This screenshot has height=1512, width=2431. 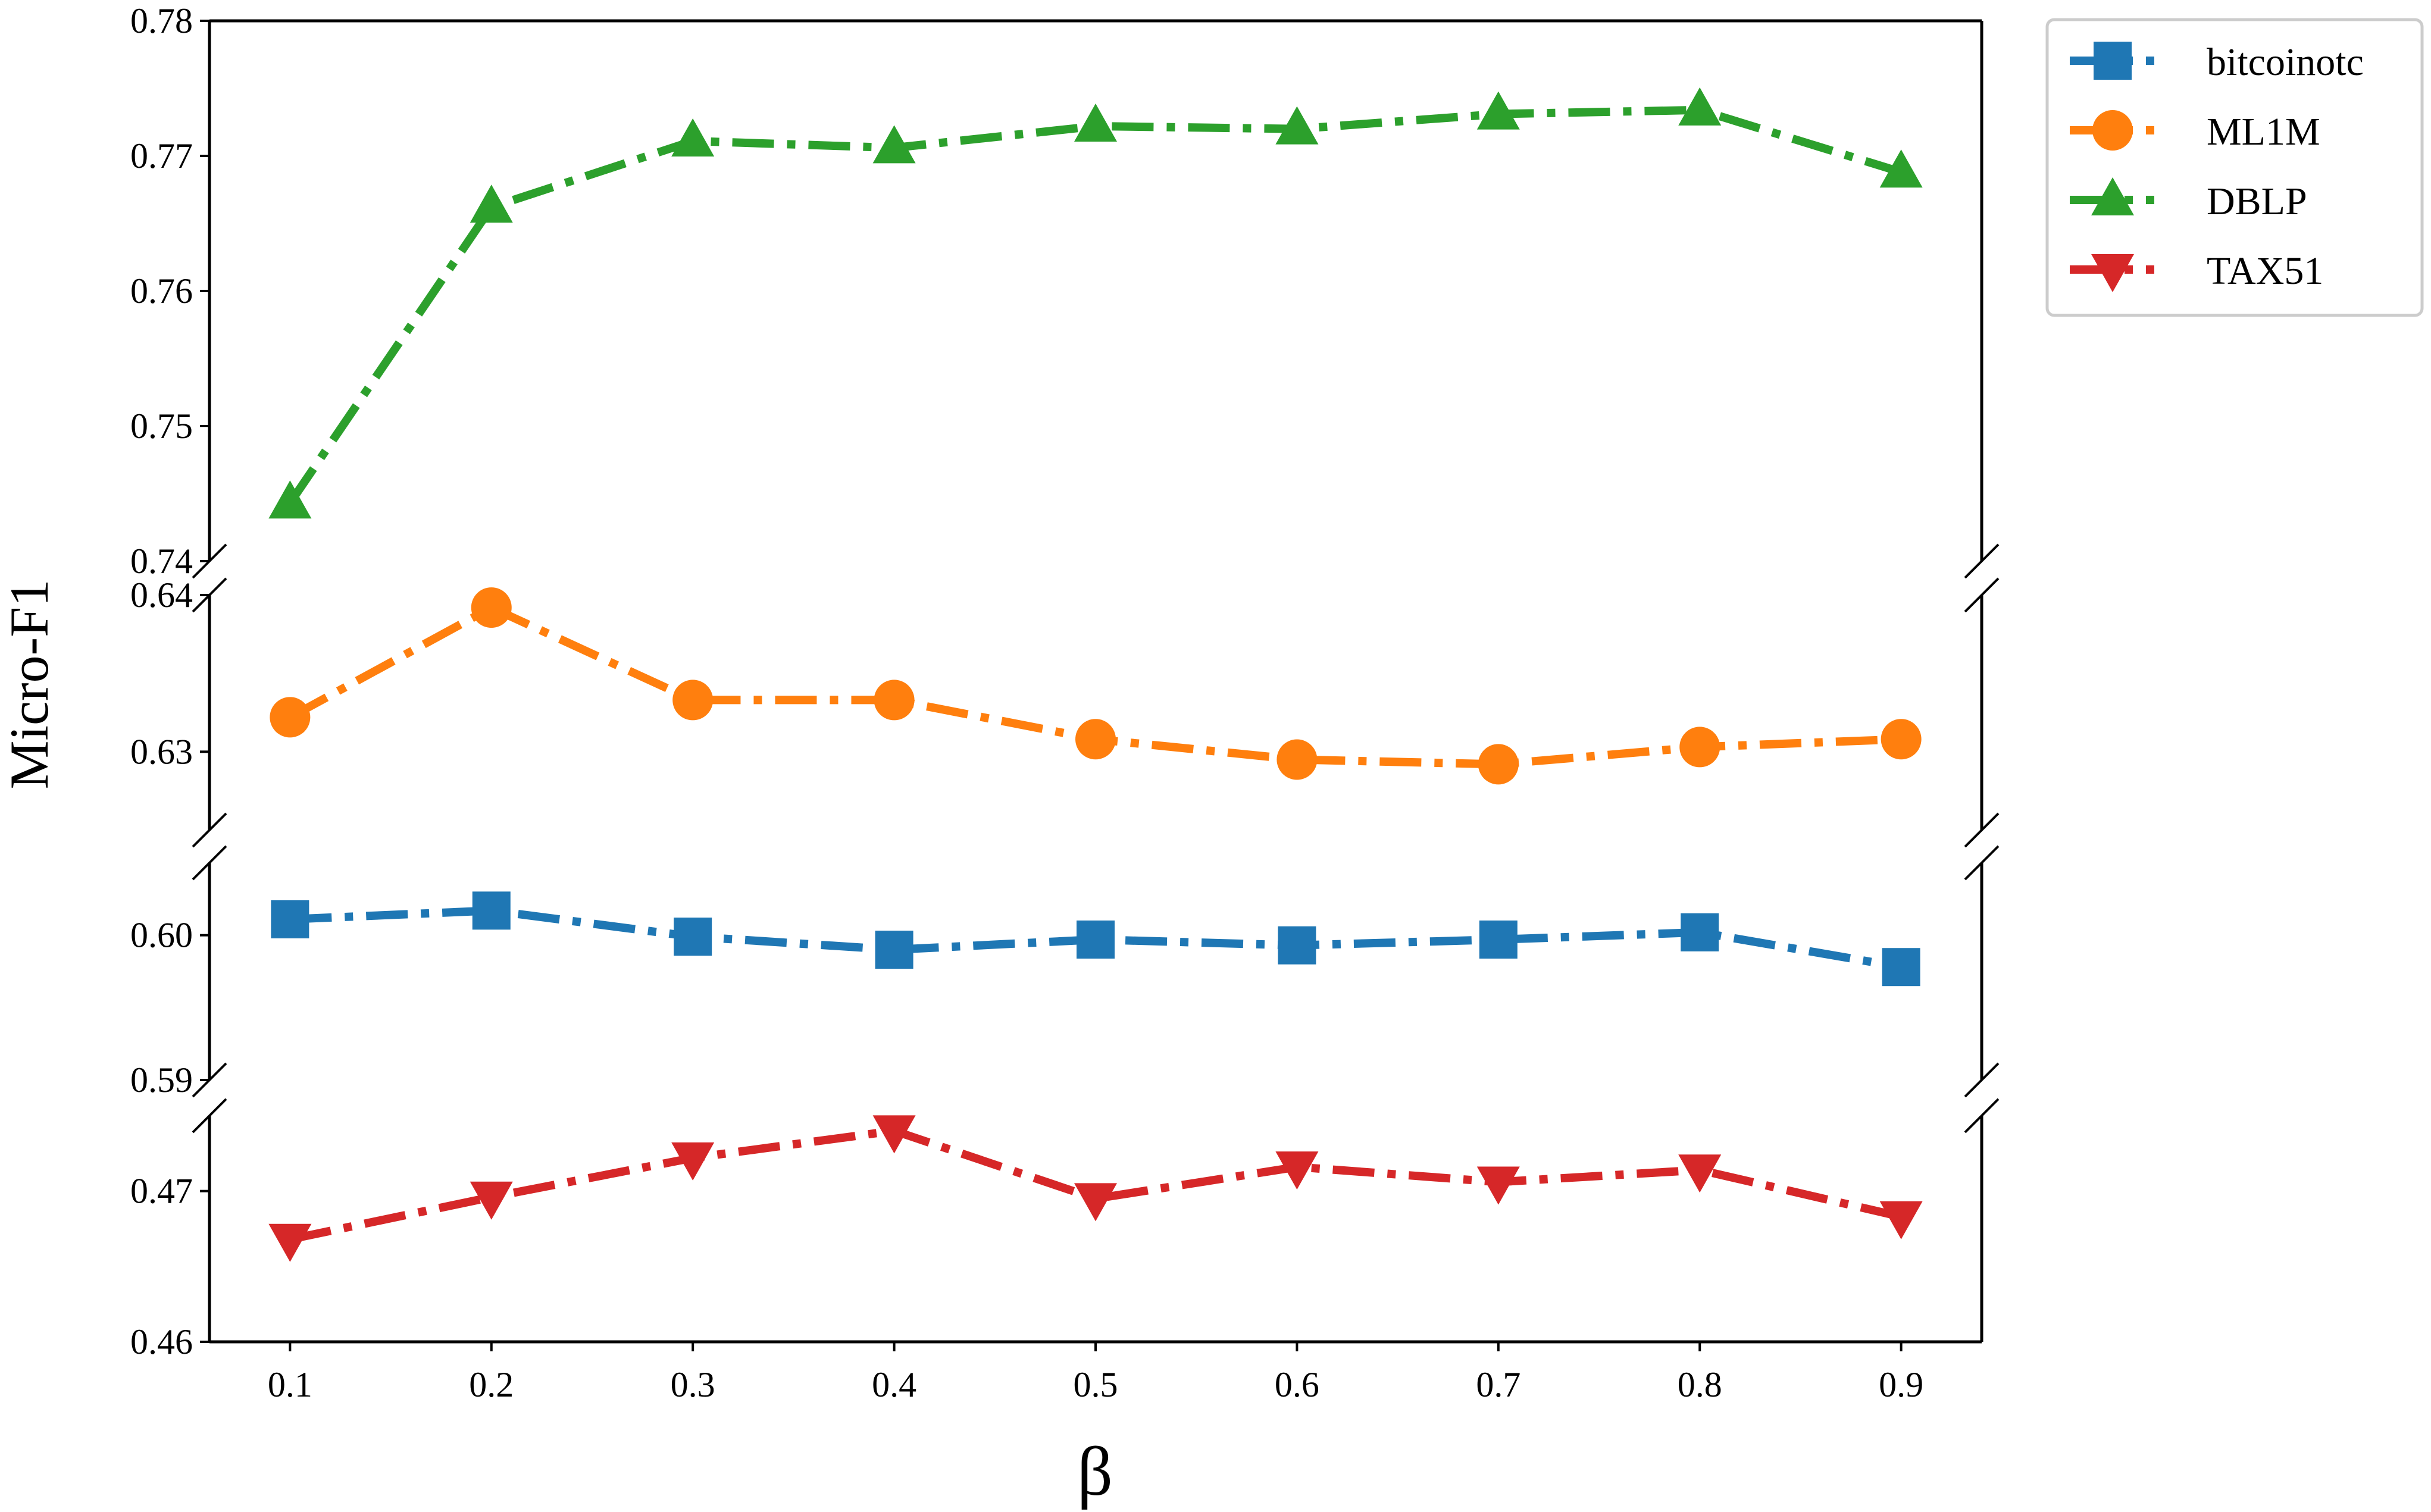 I want to click on y-tick-label: 0.59, so click(x=161, y=1080).